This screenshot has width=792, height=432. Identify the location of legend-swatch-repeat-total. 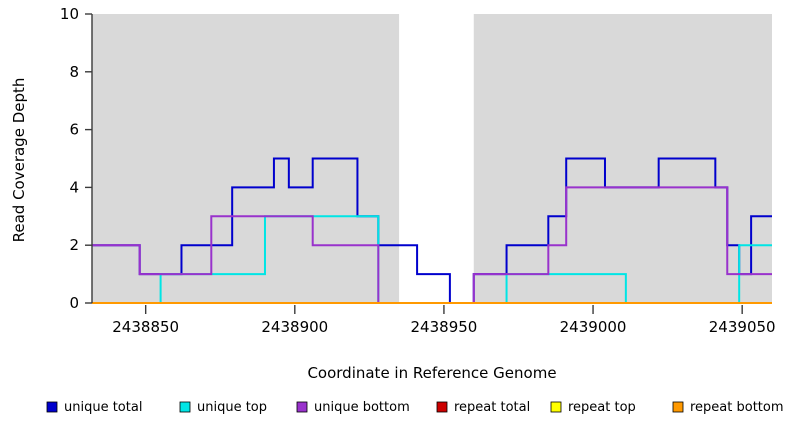
(442, 407).